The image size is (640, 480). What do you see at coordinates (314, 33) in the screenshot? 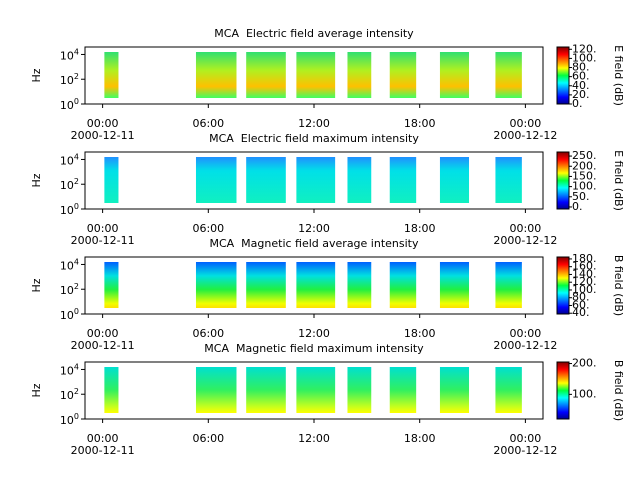
I see `panel-title: MCA Electric field average intensity` at bounding box center [314, 33].